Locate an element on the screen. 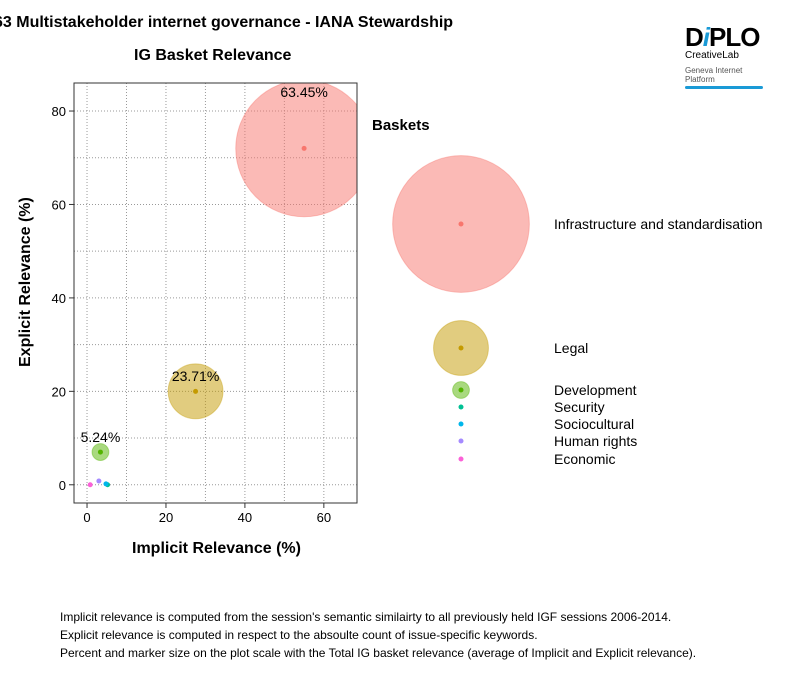  bubble is located at coordinates (296, 150).